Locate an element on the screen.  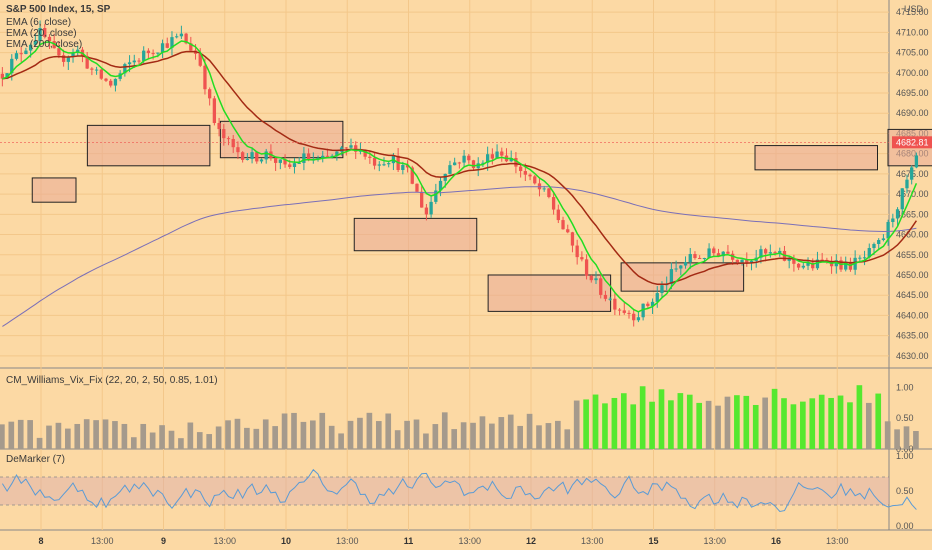
legend-ema20: EMA (20, close) is located at coordinates (41, 33).